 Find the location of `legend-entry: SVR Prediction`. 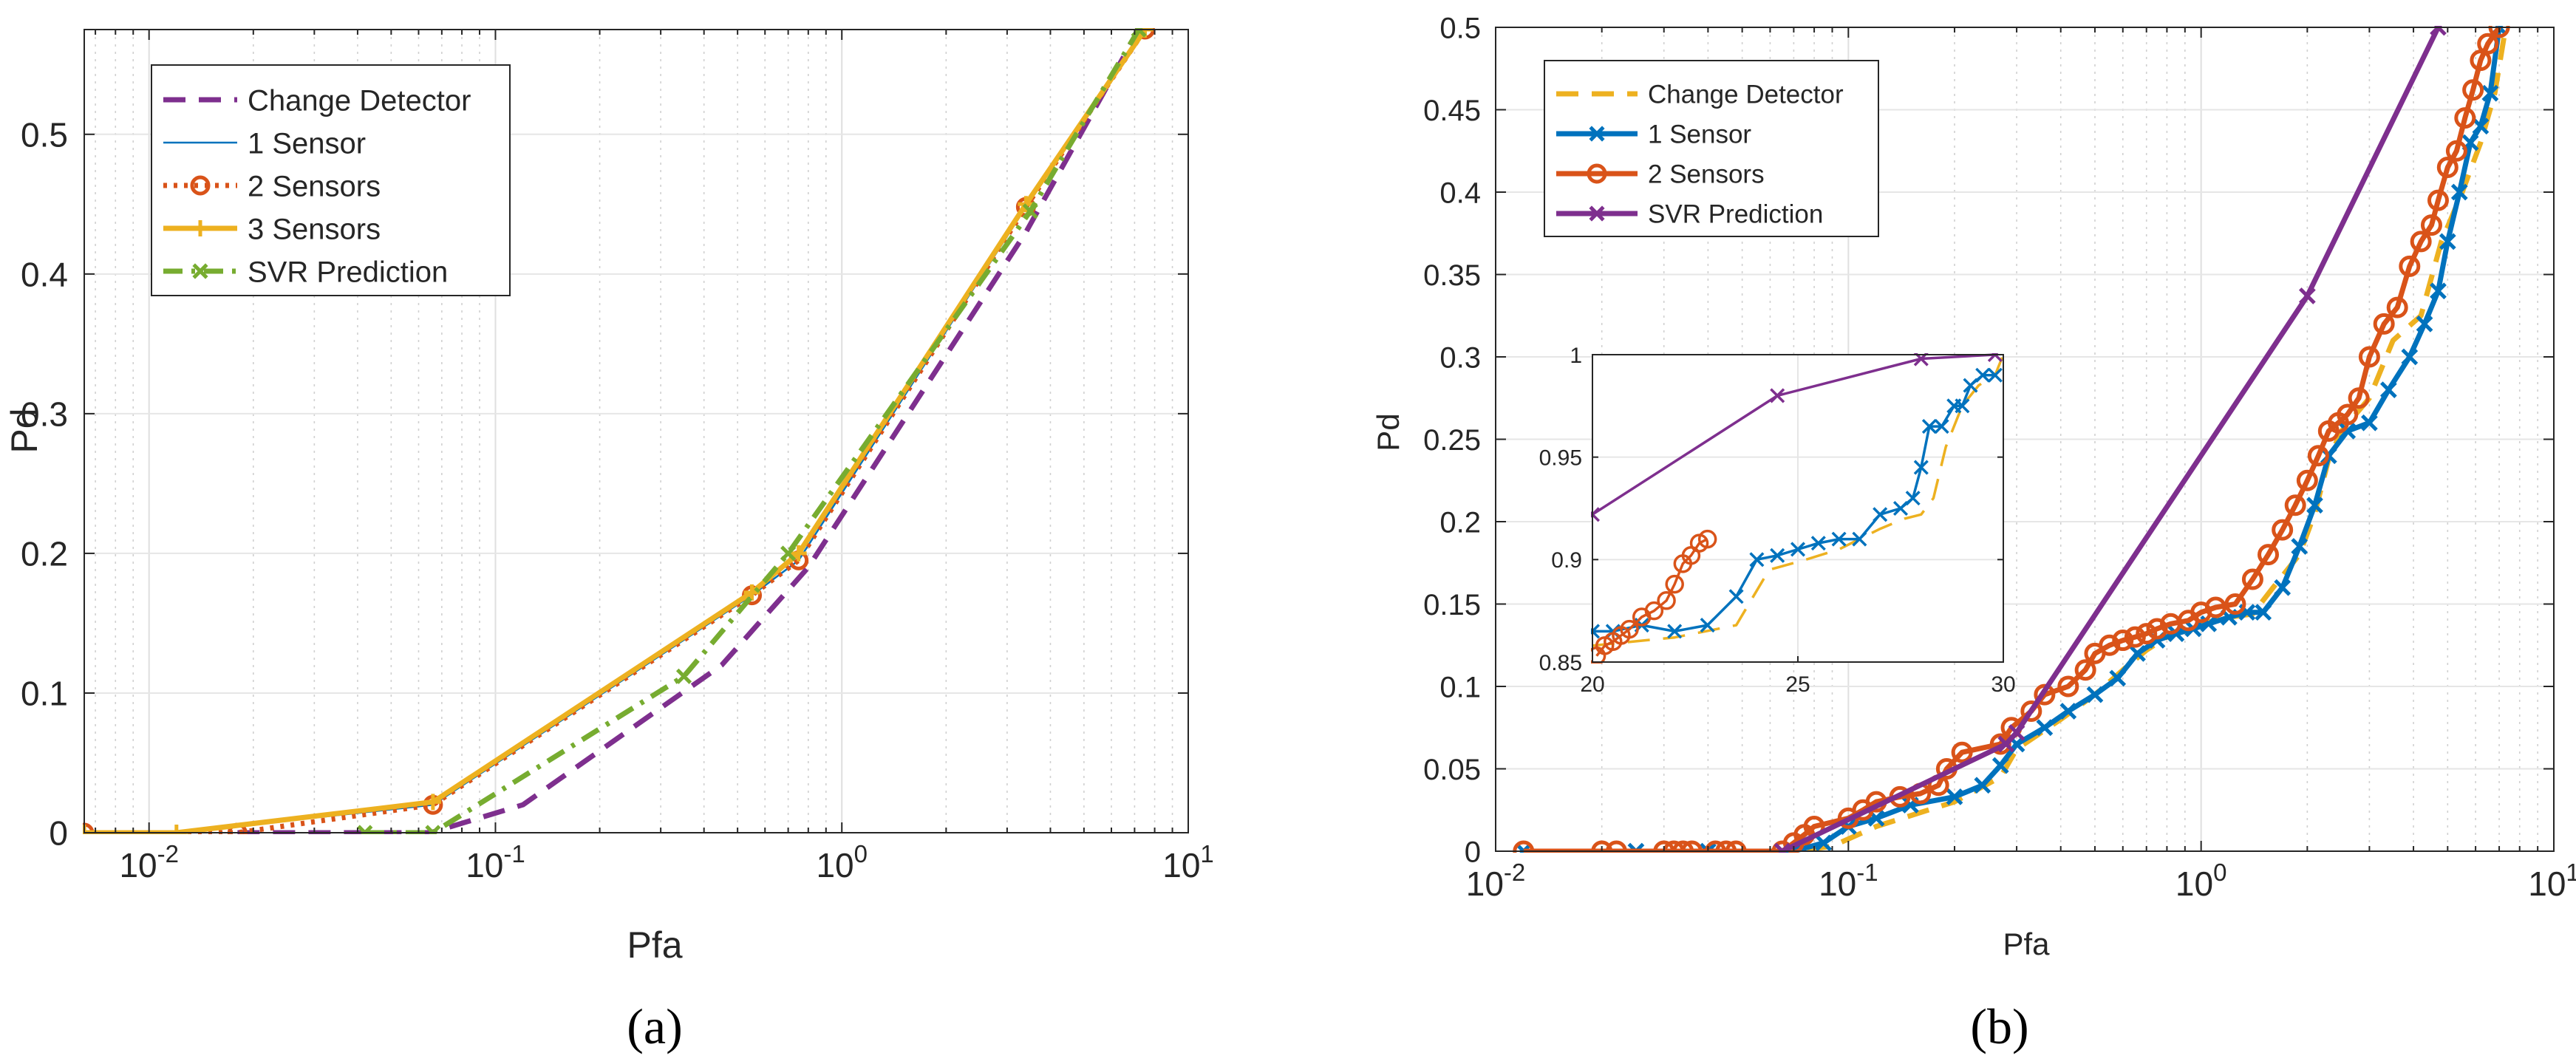

legend-entry: SVR Prediction is located at coordinates (1689, 214).